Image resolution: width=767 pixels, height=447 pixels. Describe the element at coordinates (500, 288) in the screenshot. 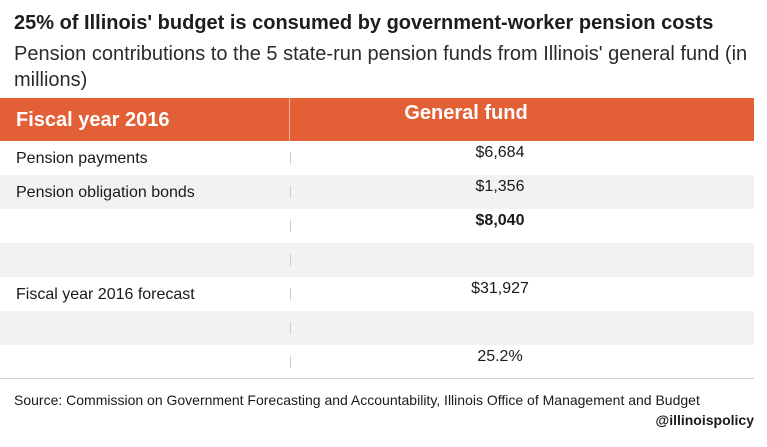

I see `row-value: $31,927` at that location.